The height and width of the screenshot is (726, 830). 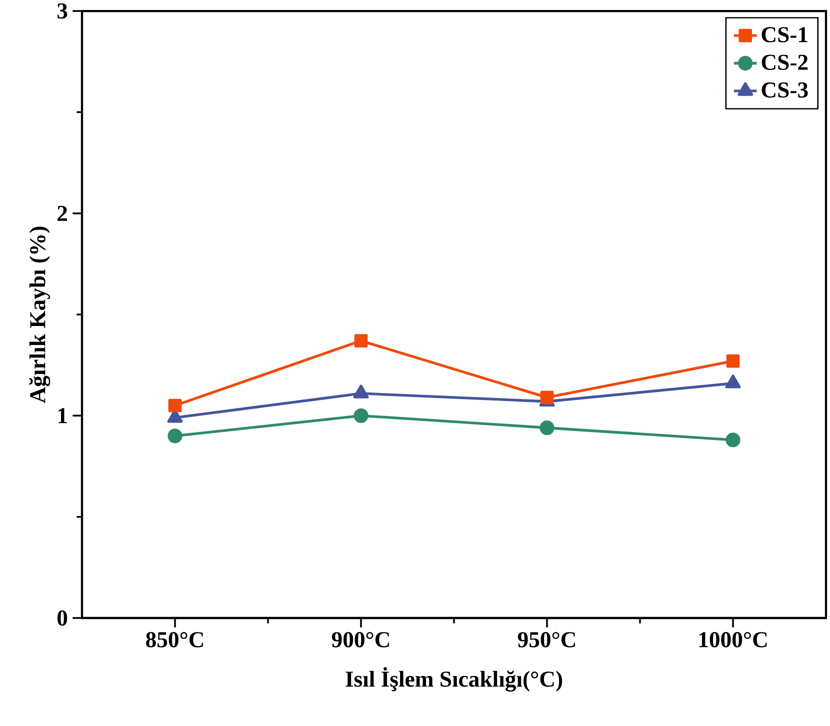 What do you see at coordinates (62, 213) in the screenshot?
I see `y-tick-label: 2` at bounding box center [62, 213].